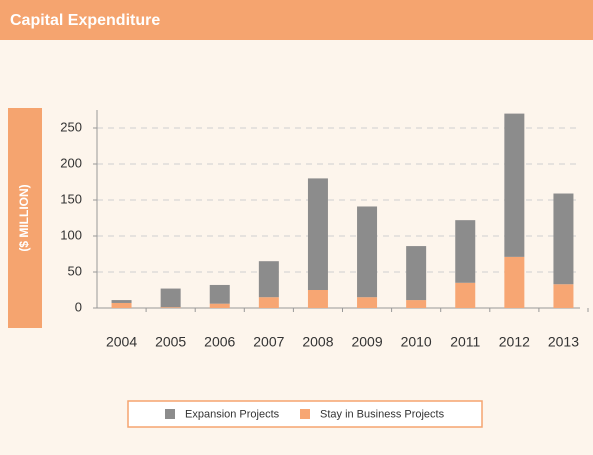  What do you see at coordinates (71, 234) in the screenshot?
I see `y-tick-label: 100` at bounding box center [71, 234].